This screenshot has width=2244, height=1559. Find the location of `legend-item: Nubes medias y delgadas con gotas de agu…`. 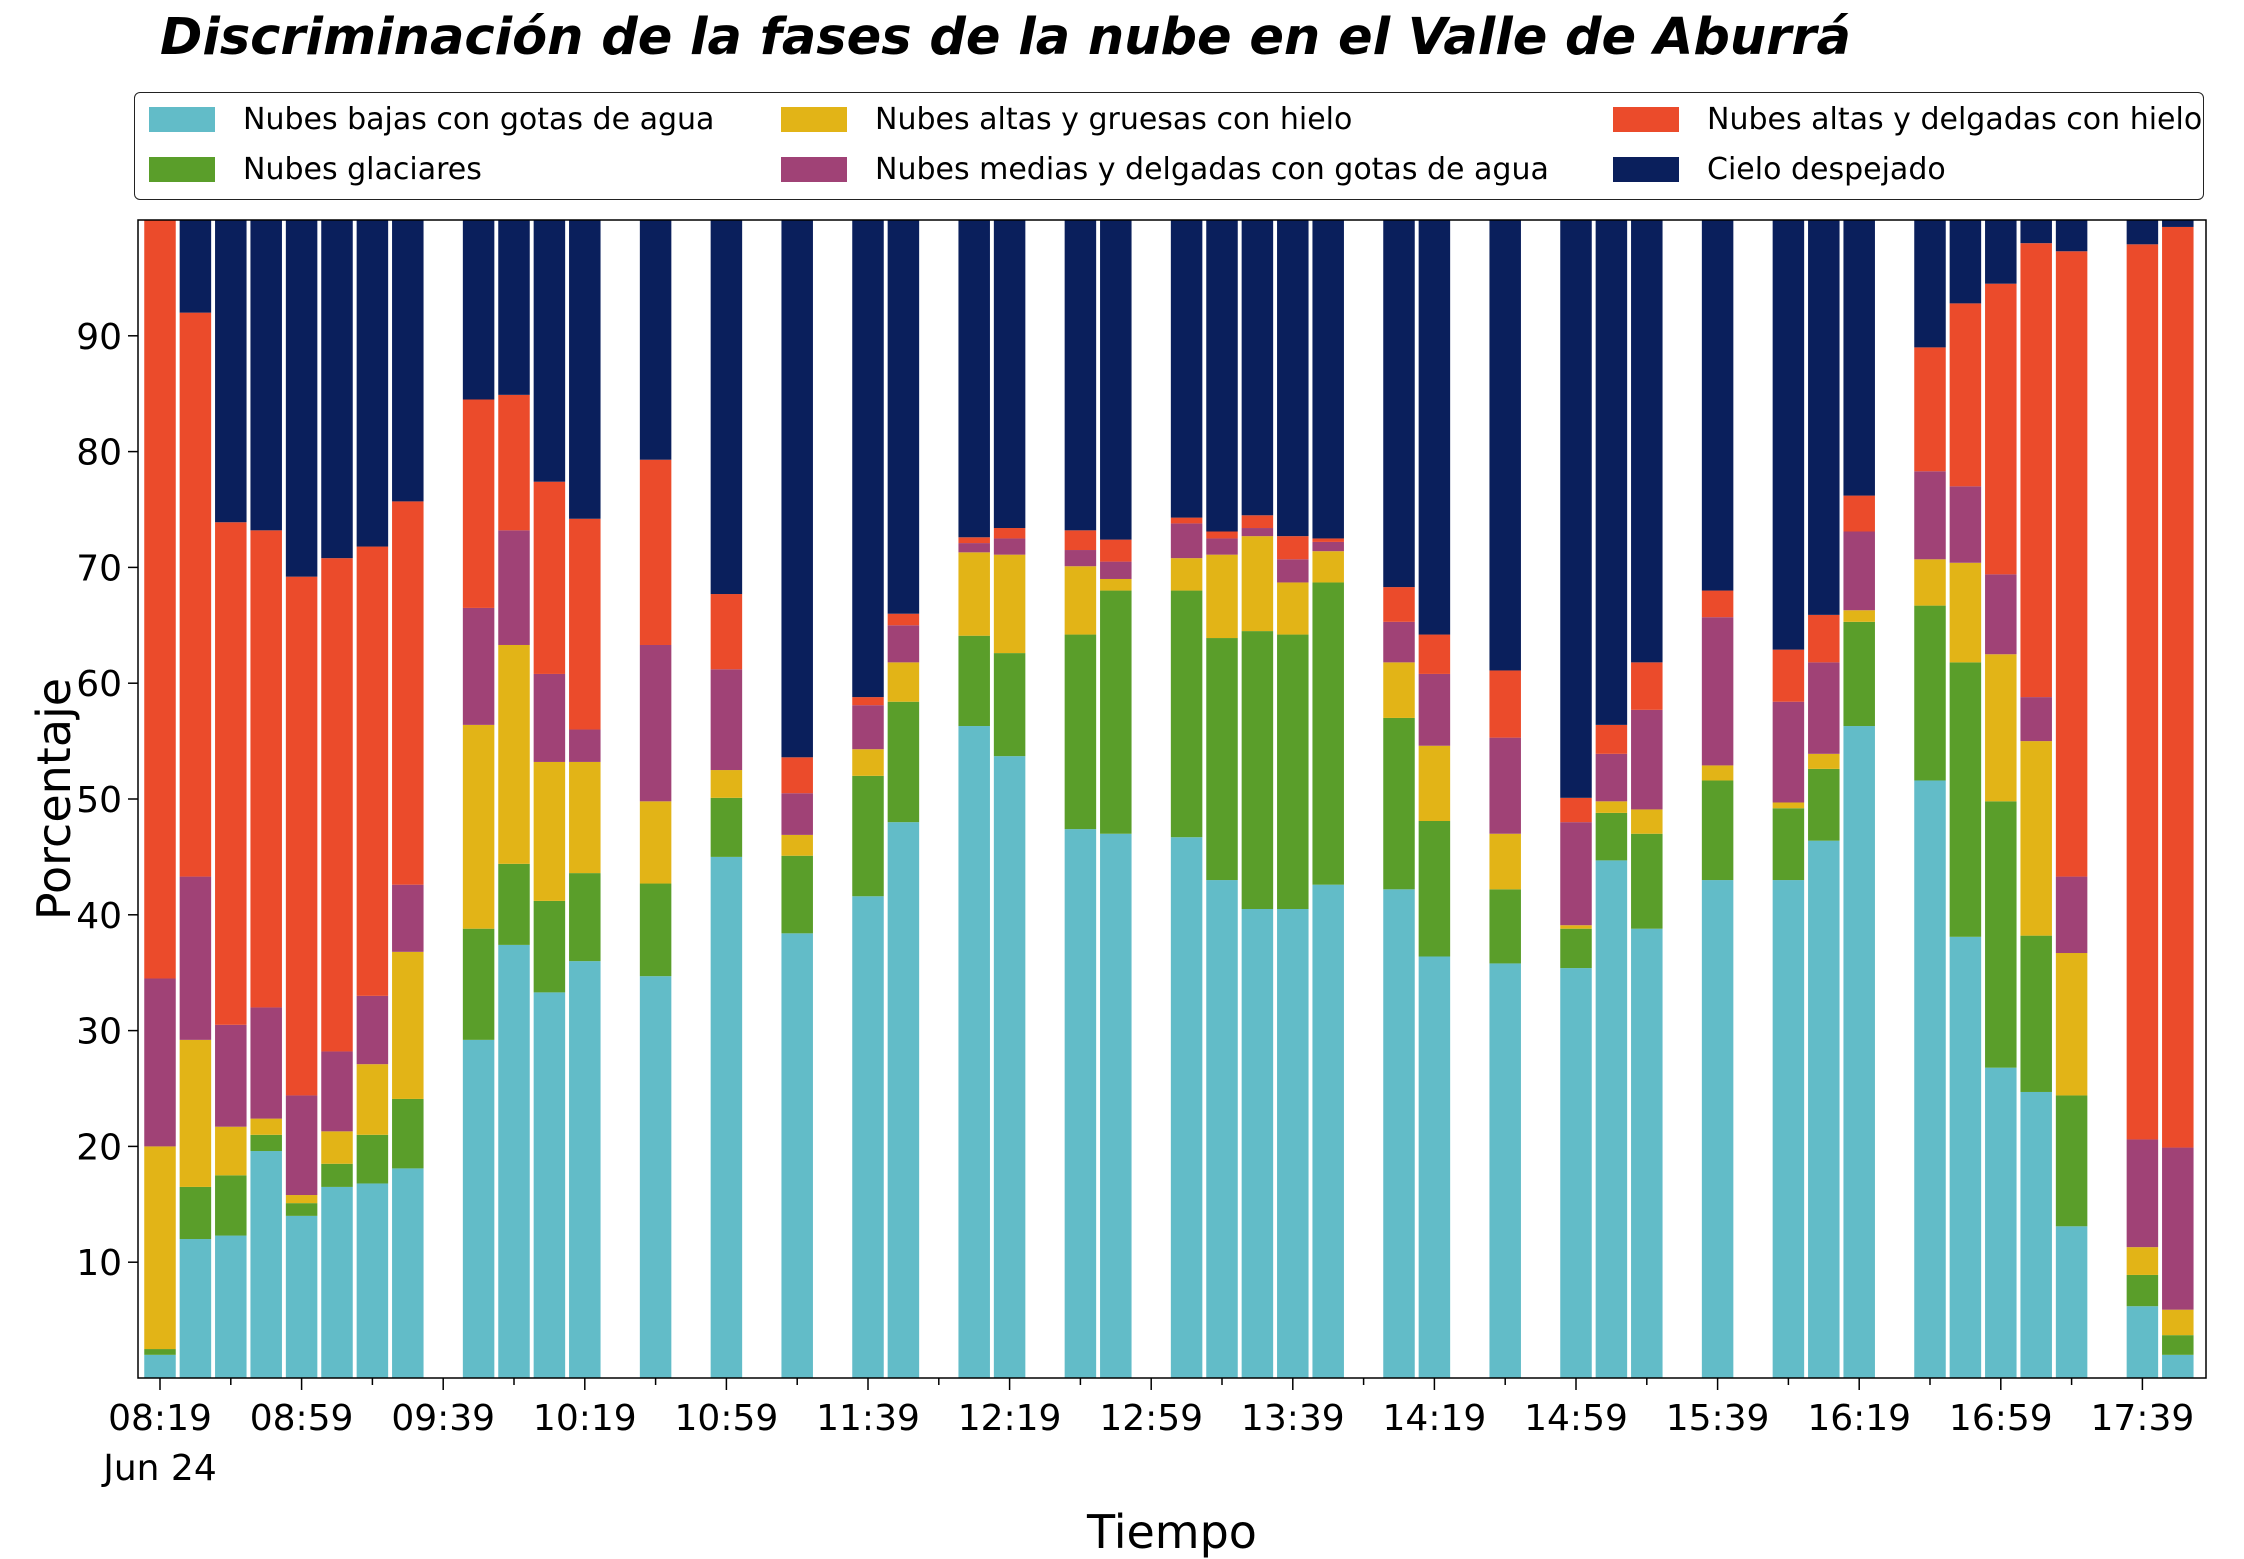

legend-item: Nubes medias y delgadas con gotas de agu… is located at coordinates (1165, 169).